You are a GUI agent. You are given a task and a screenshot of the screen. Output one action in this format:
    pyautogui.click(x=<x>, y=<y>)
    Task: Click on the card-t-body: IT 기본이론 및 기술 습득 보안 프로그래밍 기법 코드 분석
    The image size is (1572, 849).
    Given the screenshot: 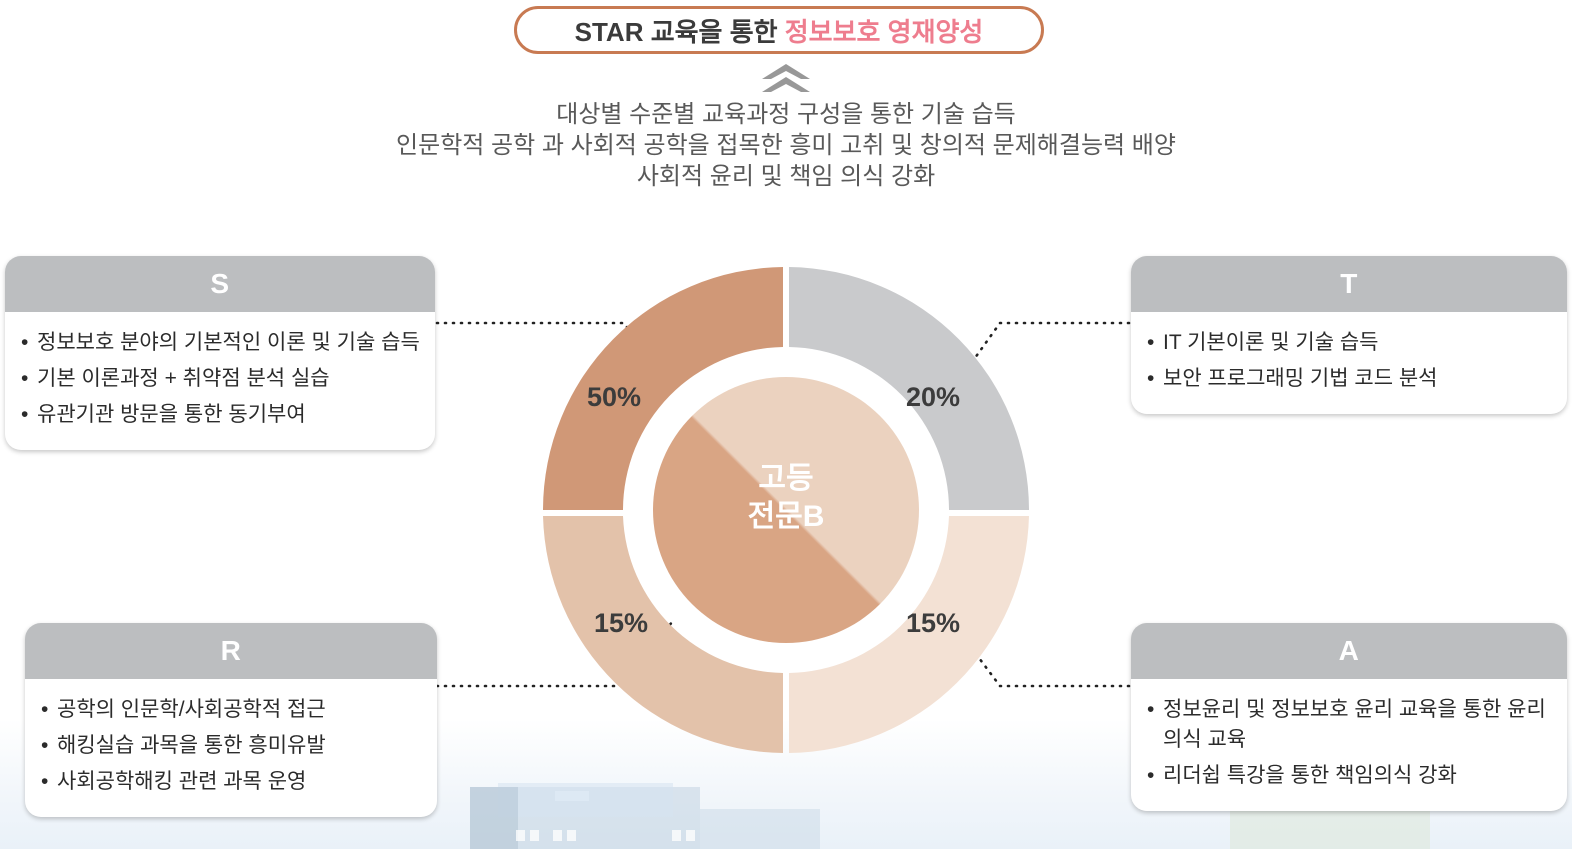 What is the action you would take?
    pyautogui.click(x=1349, y=363)
    